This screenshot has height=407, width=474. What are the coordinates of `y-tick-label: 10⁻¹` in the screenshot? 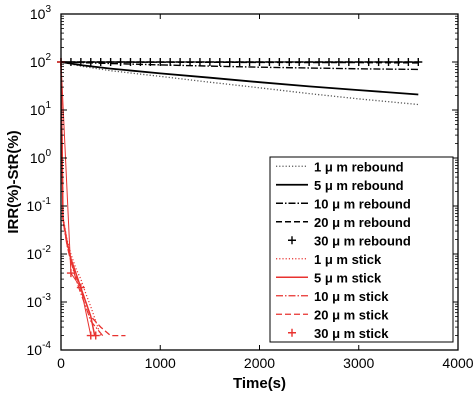 It's located at (39, 205).